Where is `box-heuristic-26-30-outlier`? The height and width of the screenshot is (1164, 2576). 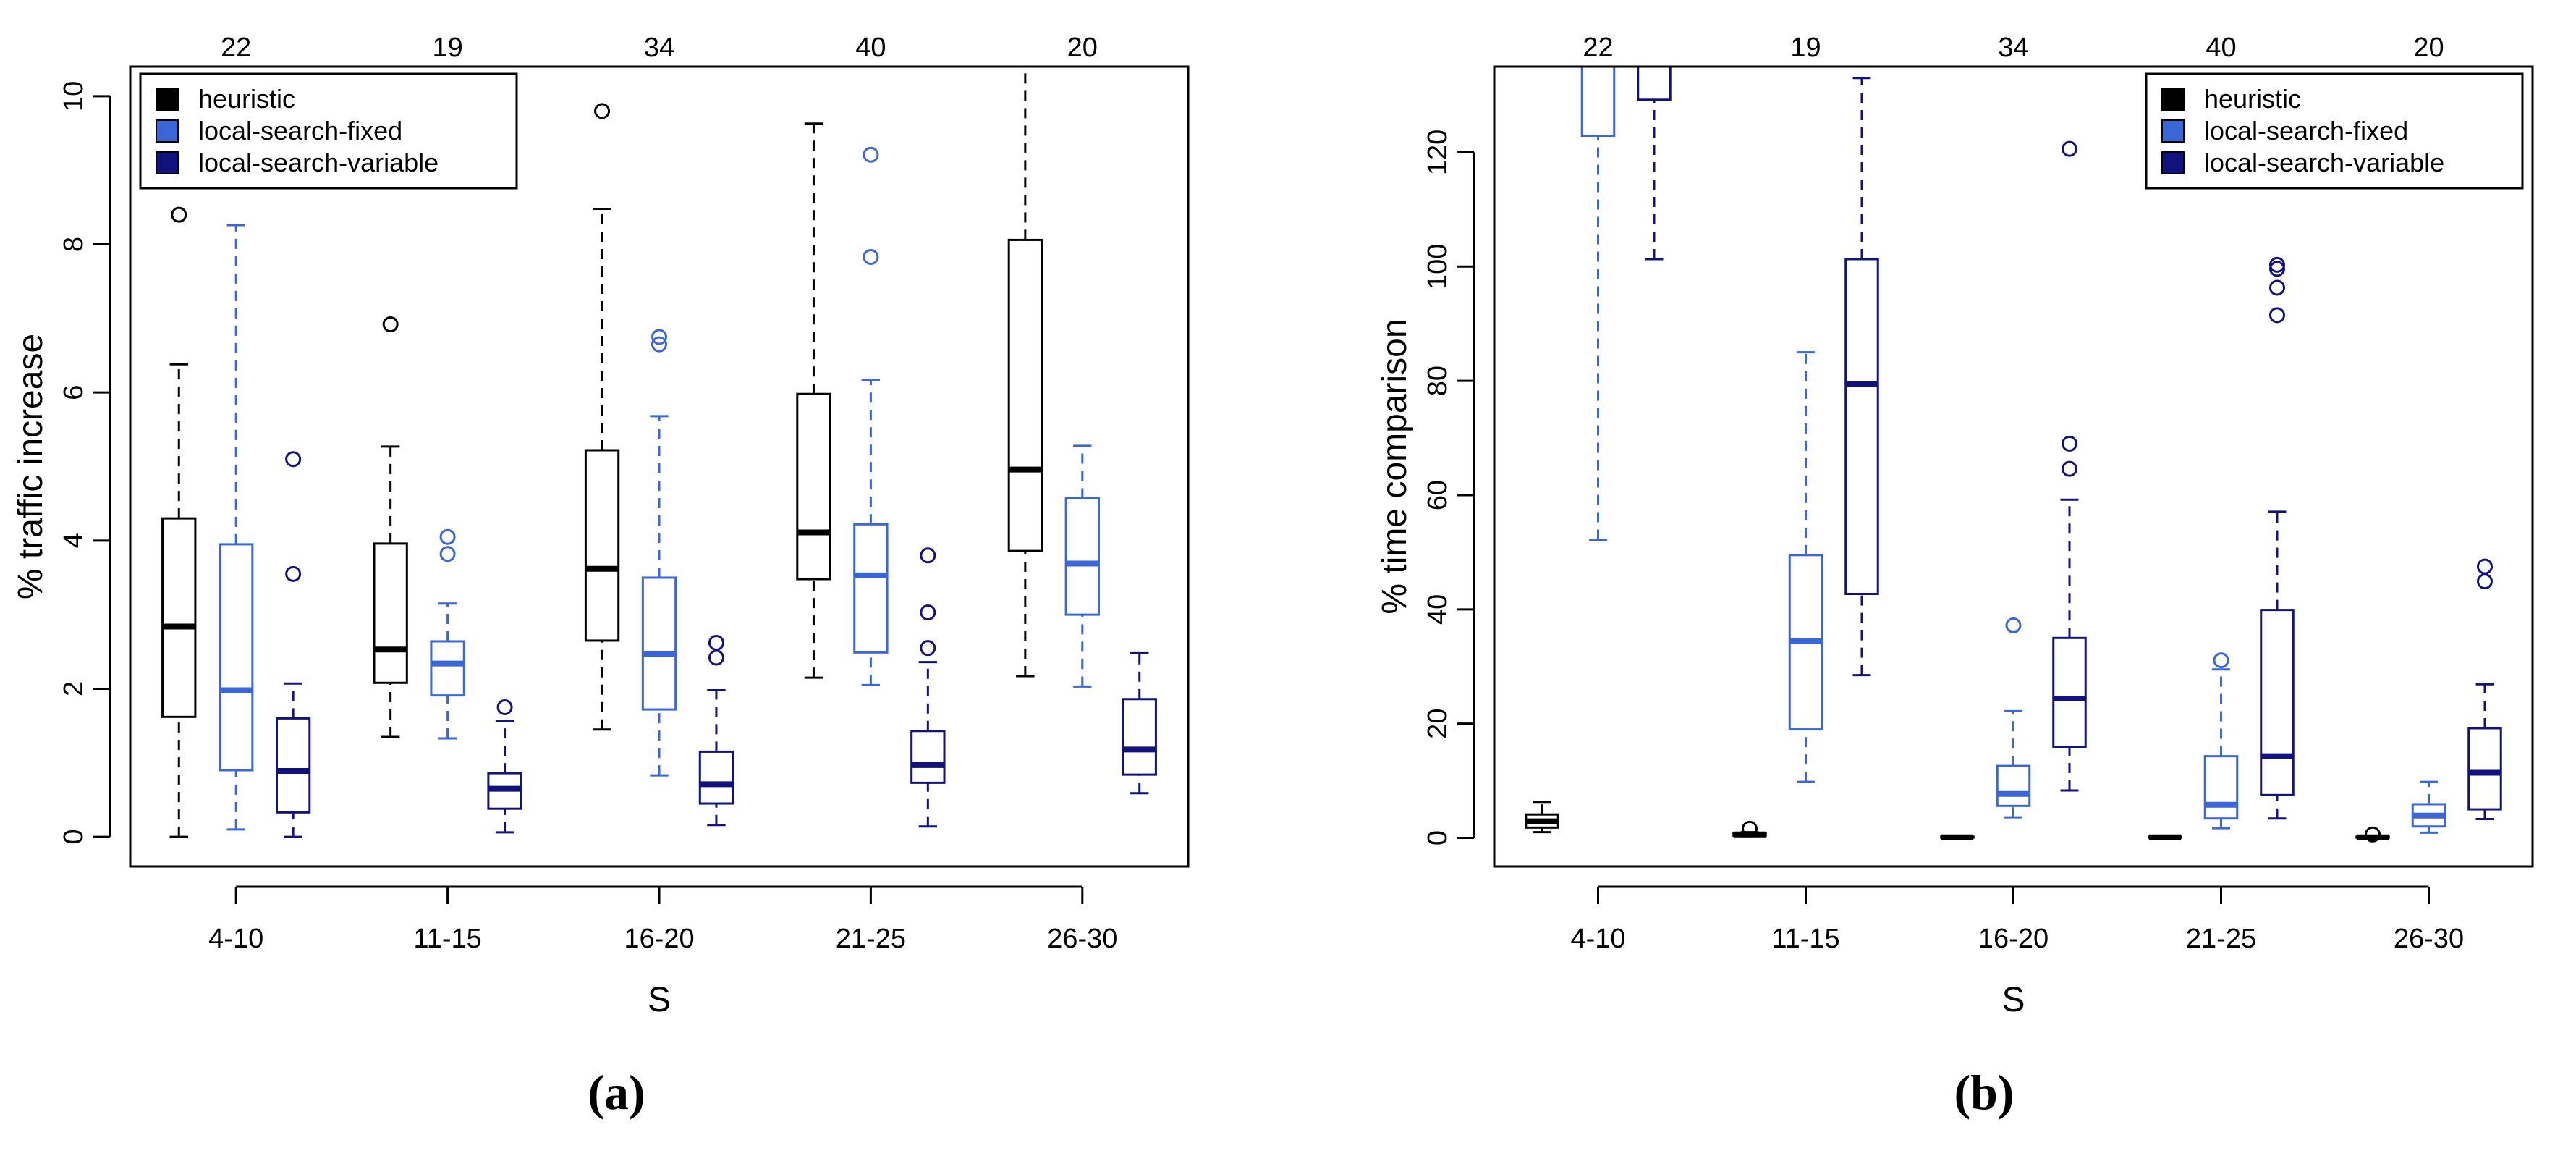 box-heuristic-26-30-outlier is located at coordinates (2373, 834).